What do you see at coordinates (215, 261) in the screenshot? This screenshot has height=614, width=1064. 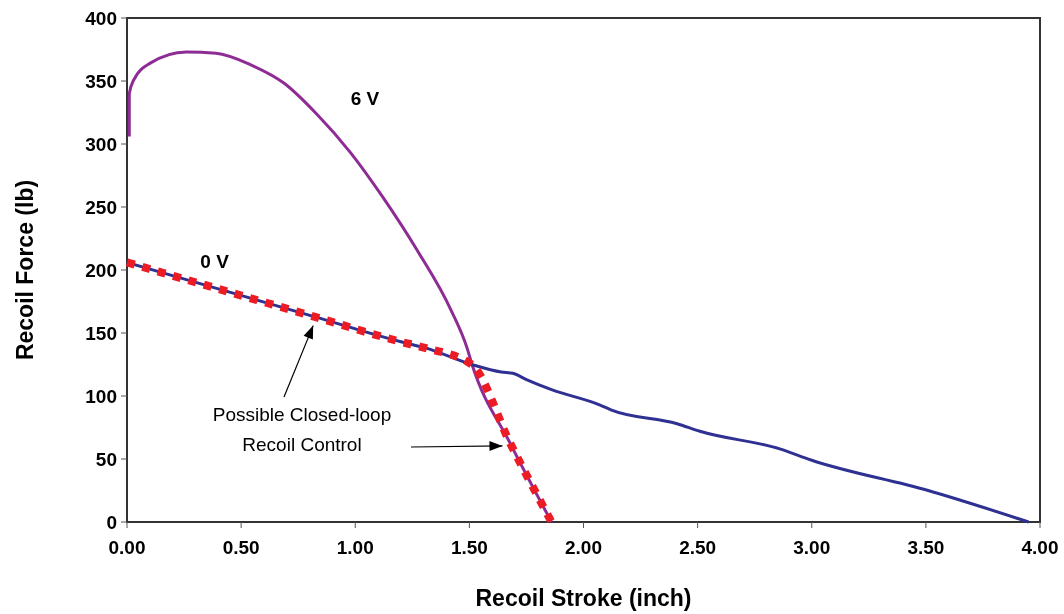 I see `series-label: 0 V` at bounding box center [215, 261].